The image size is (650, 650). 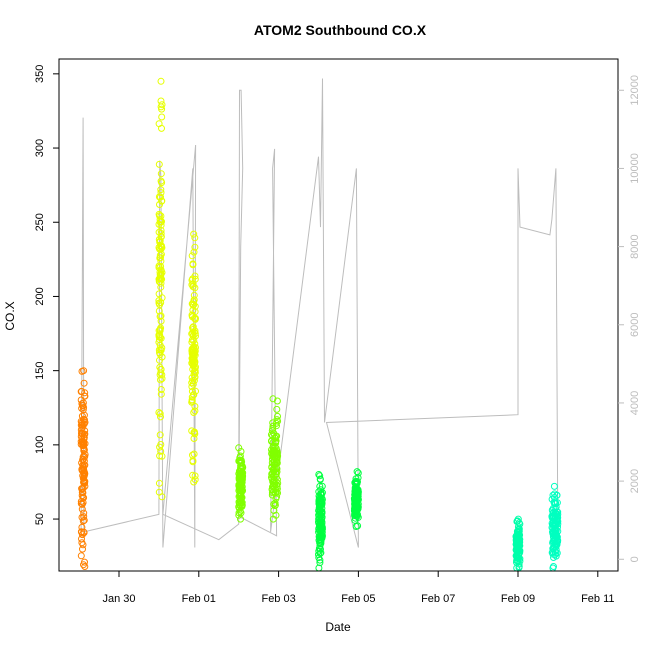 What do you see at coordinates (358, 599) in the screenshot?
I see `x-tick-label: Feb 05` at bounding box center [358, 599].